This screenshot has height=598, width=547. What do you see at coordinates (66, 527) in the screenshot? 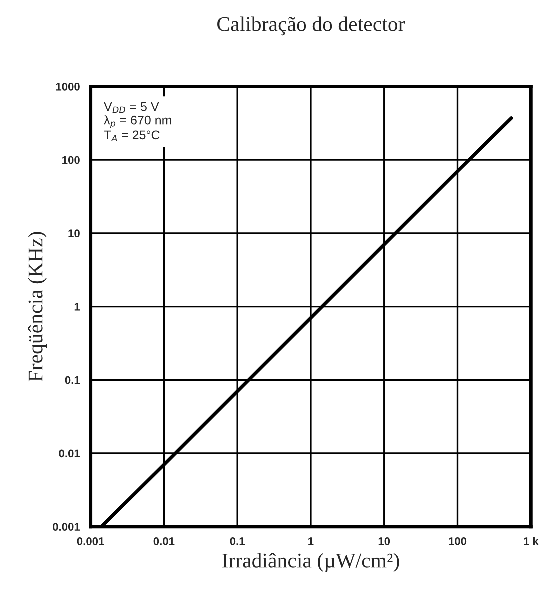
I see `y-tick-label: 0.001` at bounding box center [66, 527].